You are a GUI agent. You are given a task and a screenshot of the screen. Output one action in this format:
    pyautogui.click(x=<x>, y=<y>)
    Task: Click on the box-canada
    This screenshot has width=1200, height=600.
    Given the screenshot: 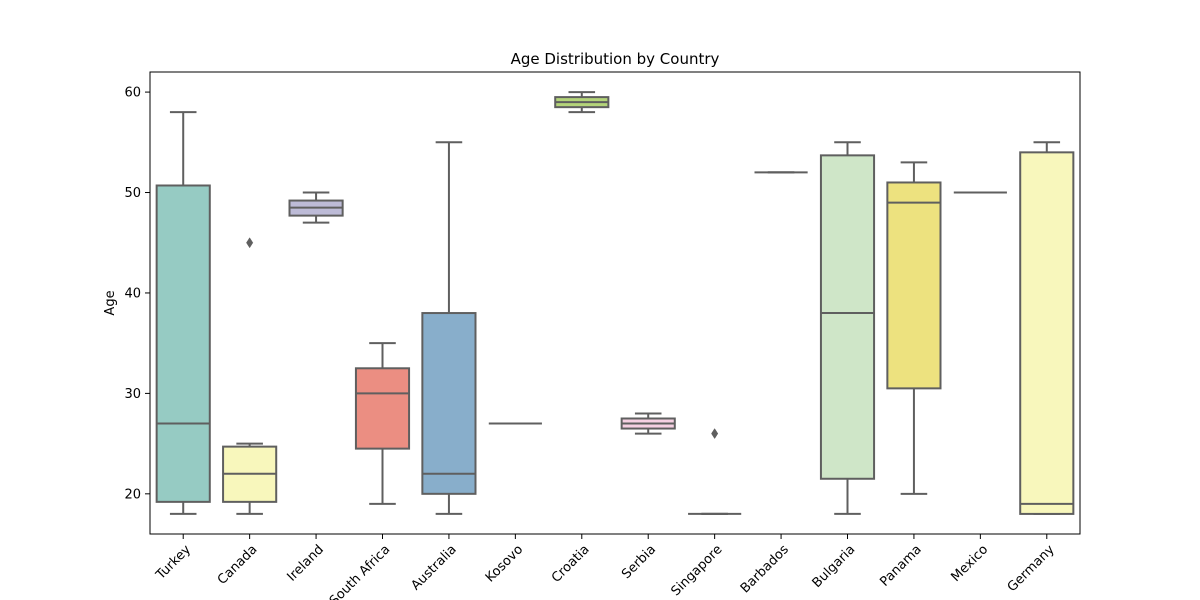 What is the action you would take?
    pyautogui.click(x=250, y=376)
    